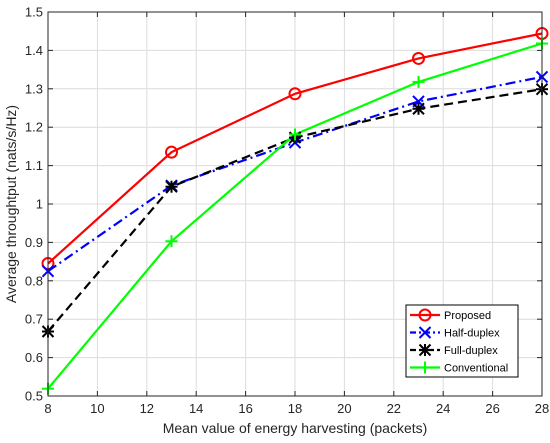 The height and width of the screenshot is (443, 550). Describe the element at coordinates (344, 408) in the screenshot. I see `x-tick-label: 20` at that location.